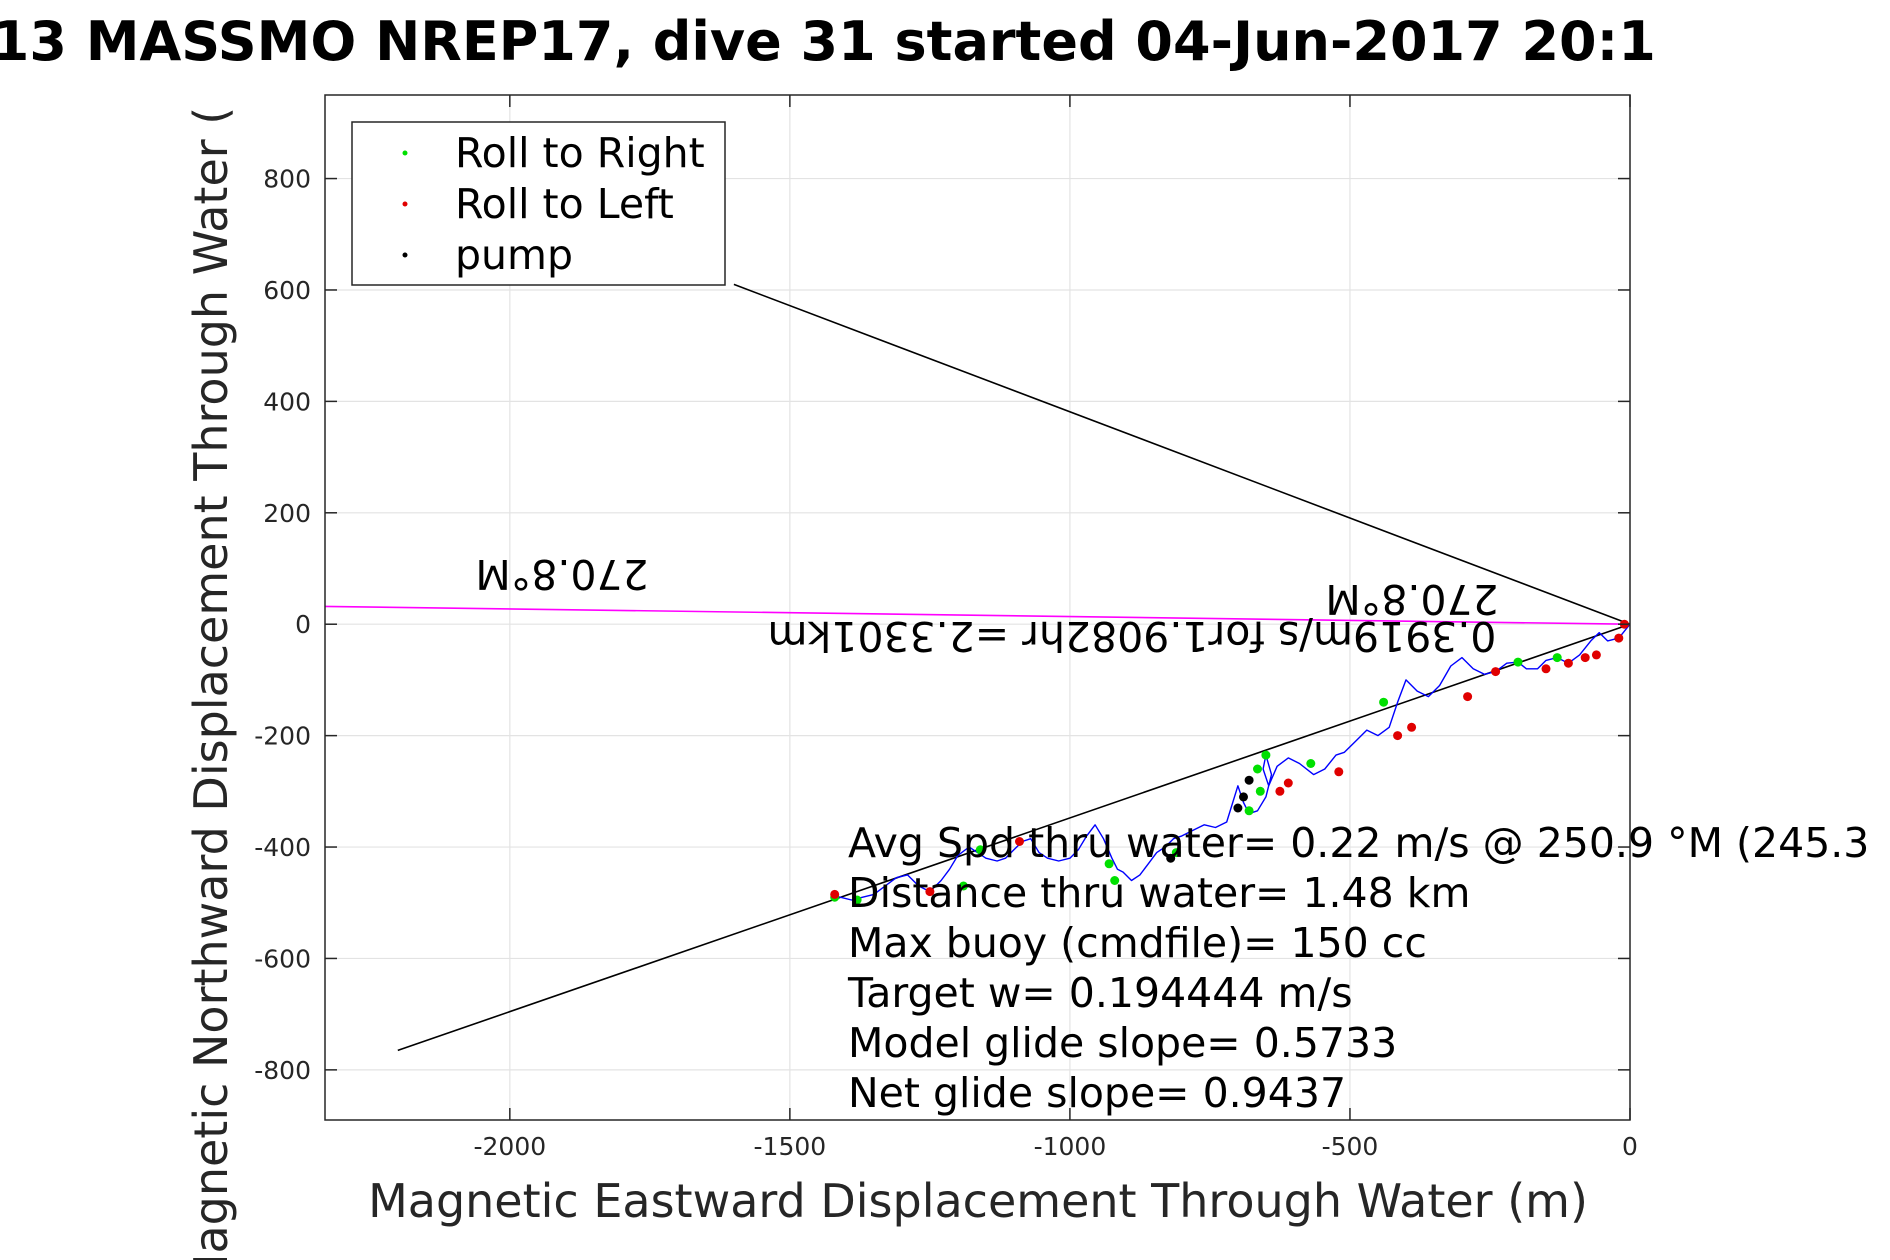 The image size is (1890, 1260). What do you see at coordinates (1137, 943) in the screenshot?
I see `max-buoy-annotation: Max buoy (cmdfile)= 150 cc` at bounding box center [1137, 943].